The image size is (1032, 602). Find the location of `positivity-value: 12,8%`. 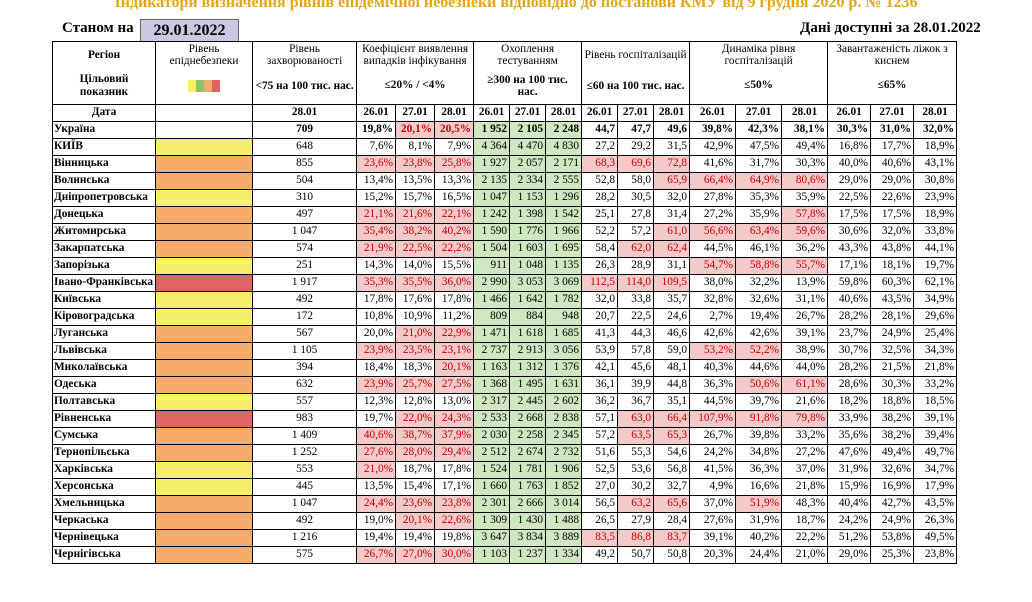

positivity-value: 12,8% is located at coordinates (415, 401).